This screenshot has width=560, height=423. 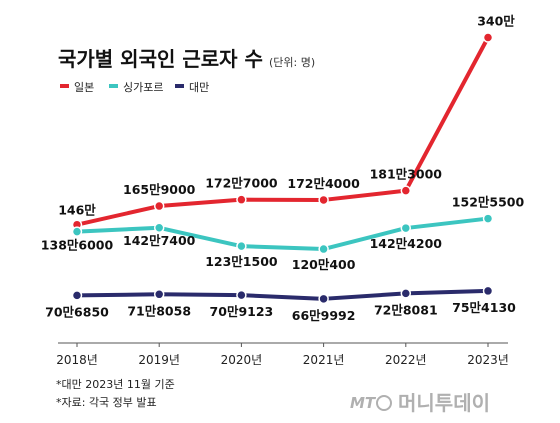 What do you see at coordinates (242, 360) in the screenshot?
I see `x-tick-label: 2020년` at bounding box center [242, 360].